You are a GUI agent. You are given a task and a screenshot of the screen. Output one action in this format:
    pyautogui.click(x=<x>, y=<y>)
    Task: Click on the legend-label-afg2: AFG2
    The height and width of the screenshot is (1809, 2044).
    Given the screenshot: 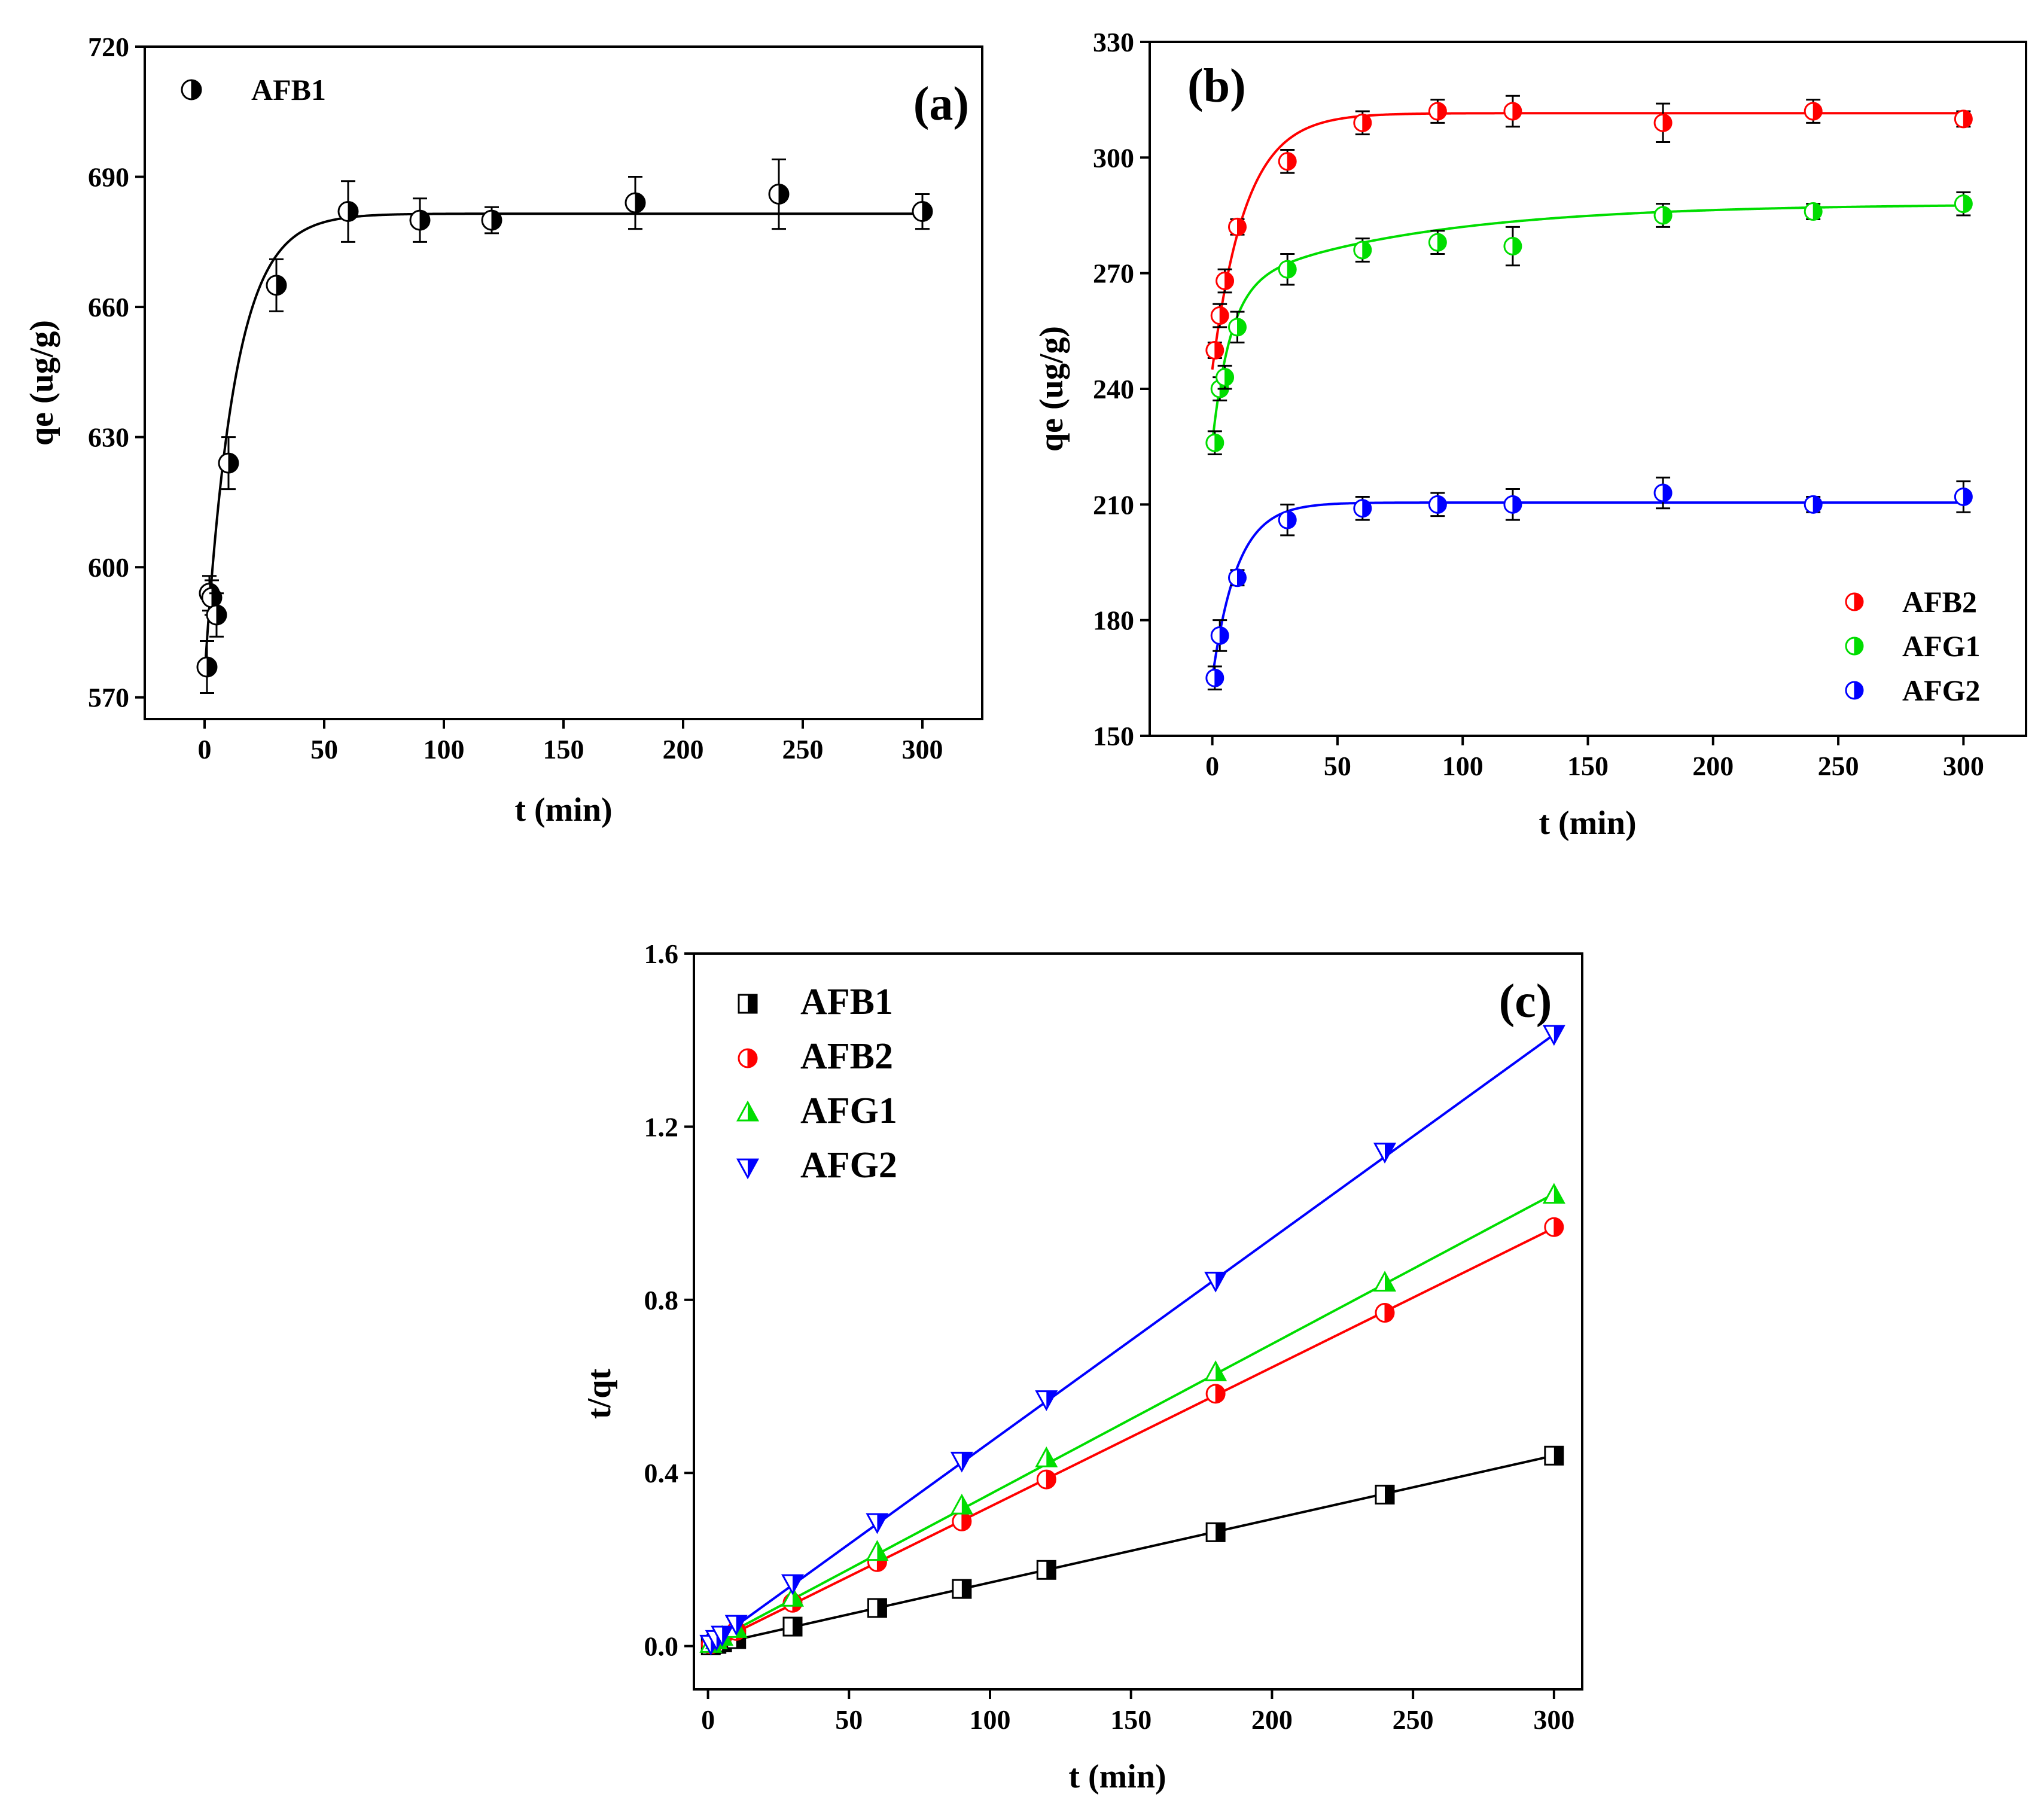 What is the action you would take?
    pyautogui.click(x=848, y=1165)
    